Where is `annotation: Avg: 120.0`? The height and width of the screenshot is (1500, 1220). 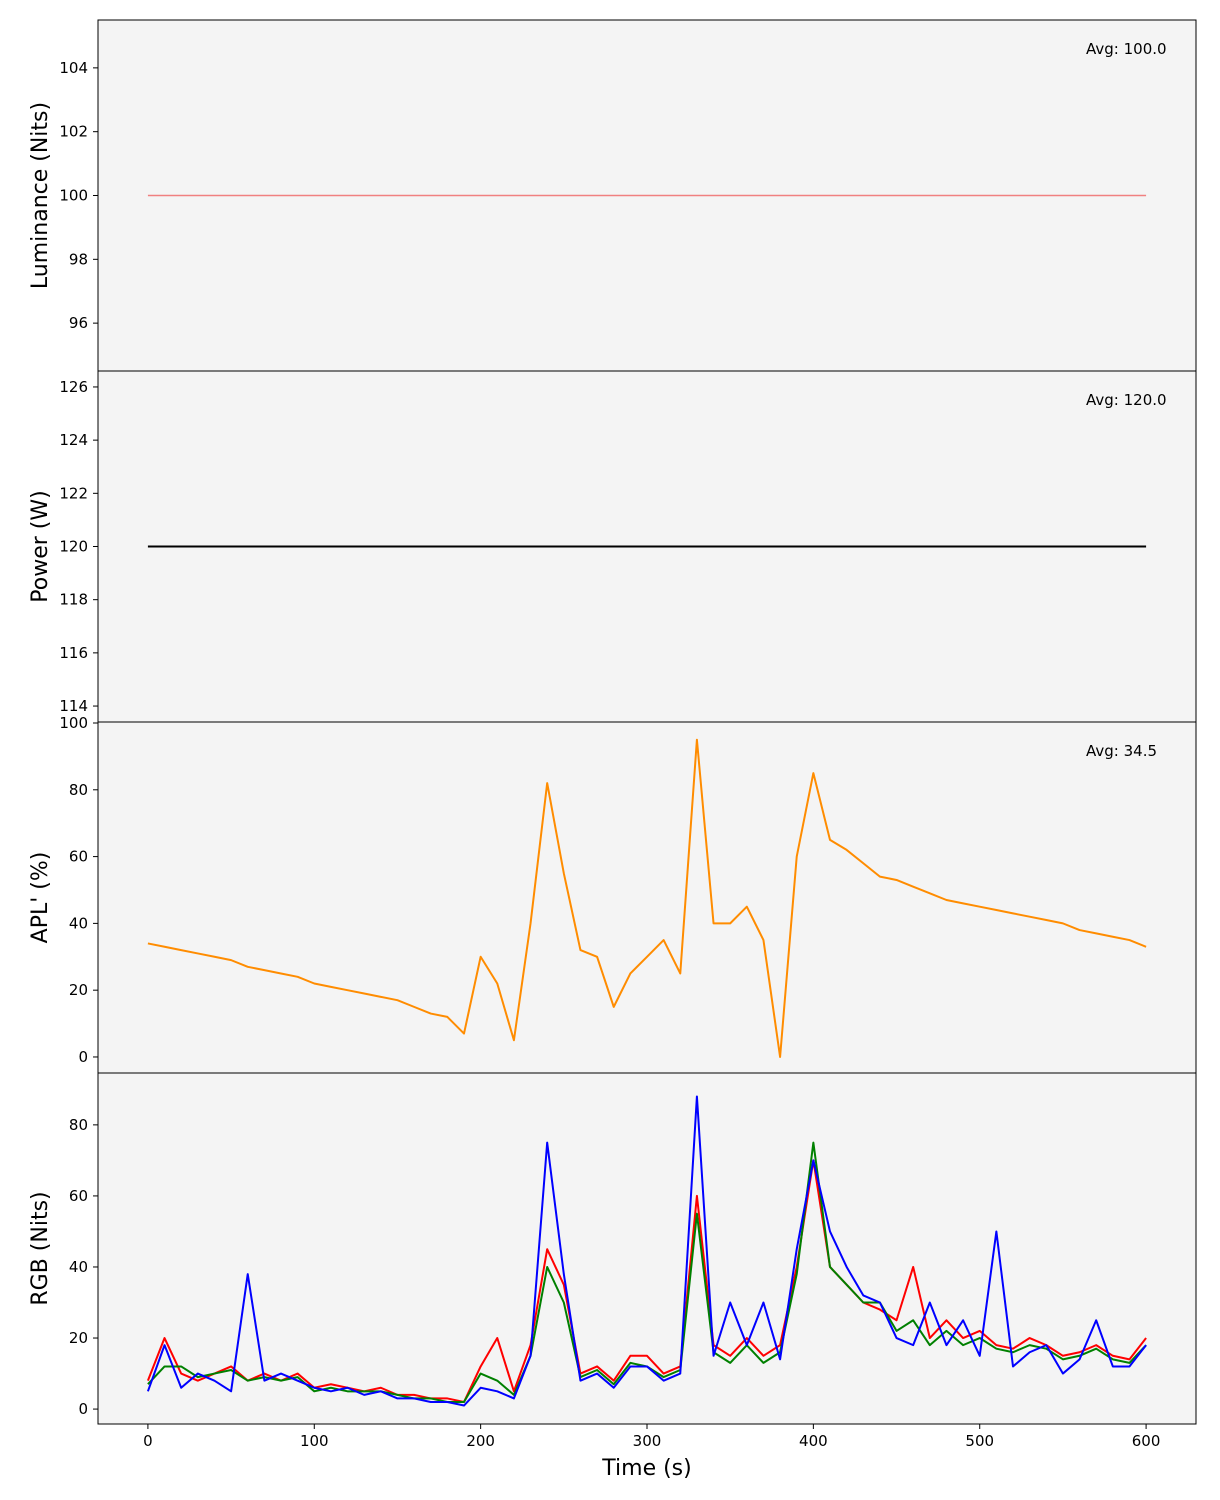 annotation: Avg: 120.0 is located at coordinates (1126, 400).